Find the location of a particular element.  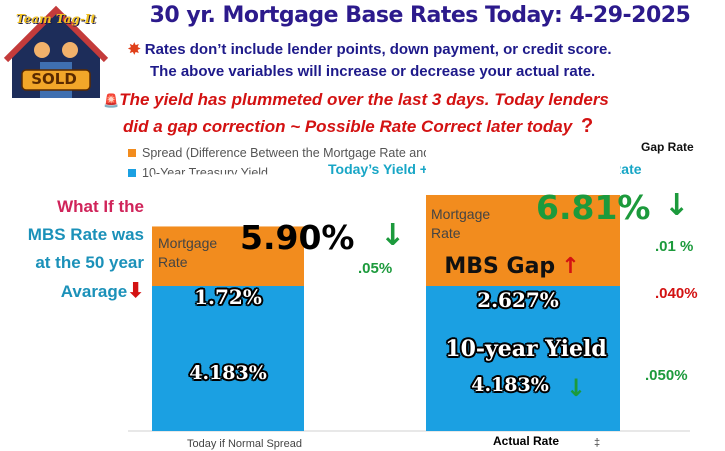

what-if-line-2: MBS Rate was is located at coordinates (85, 234).